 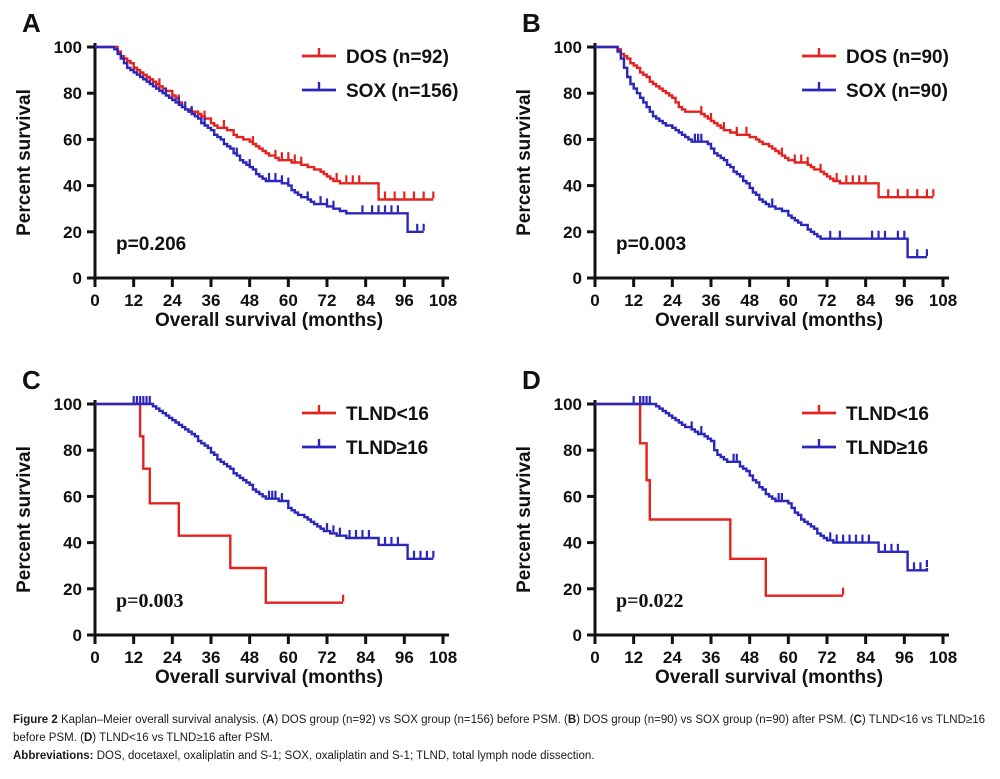 I want to click on caption-bold-segment: B, so click(x=572, y=720).